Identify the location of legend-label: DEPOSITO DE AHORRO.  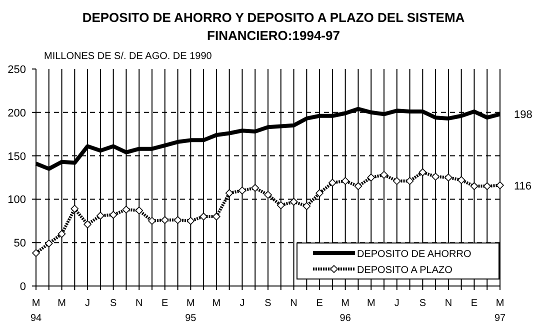
(414, 254).